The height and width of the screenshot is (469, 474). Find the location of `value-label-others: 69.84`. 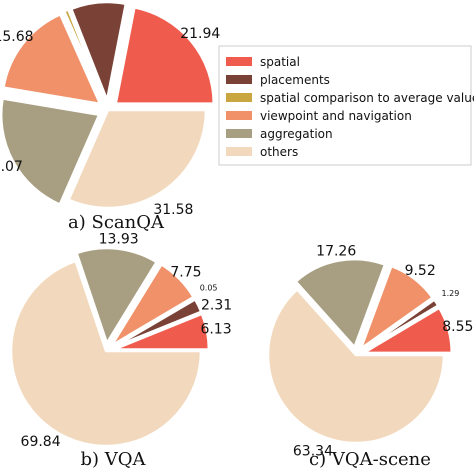

value-label-others: 69.84 is located at coordinates (41, 442).